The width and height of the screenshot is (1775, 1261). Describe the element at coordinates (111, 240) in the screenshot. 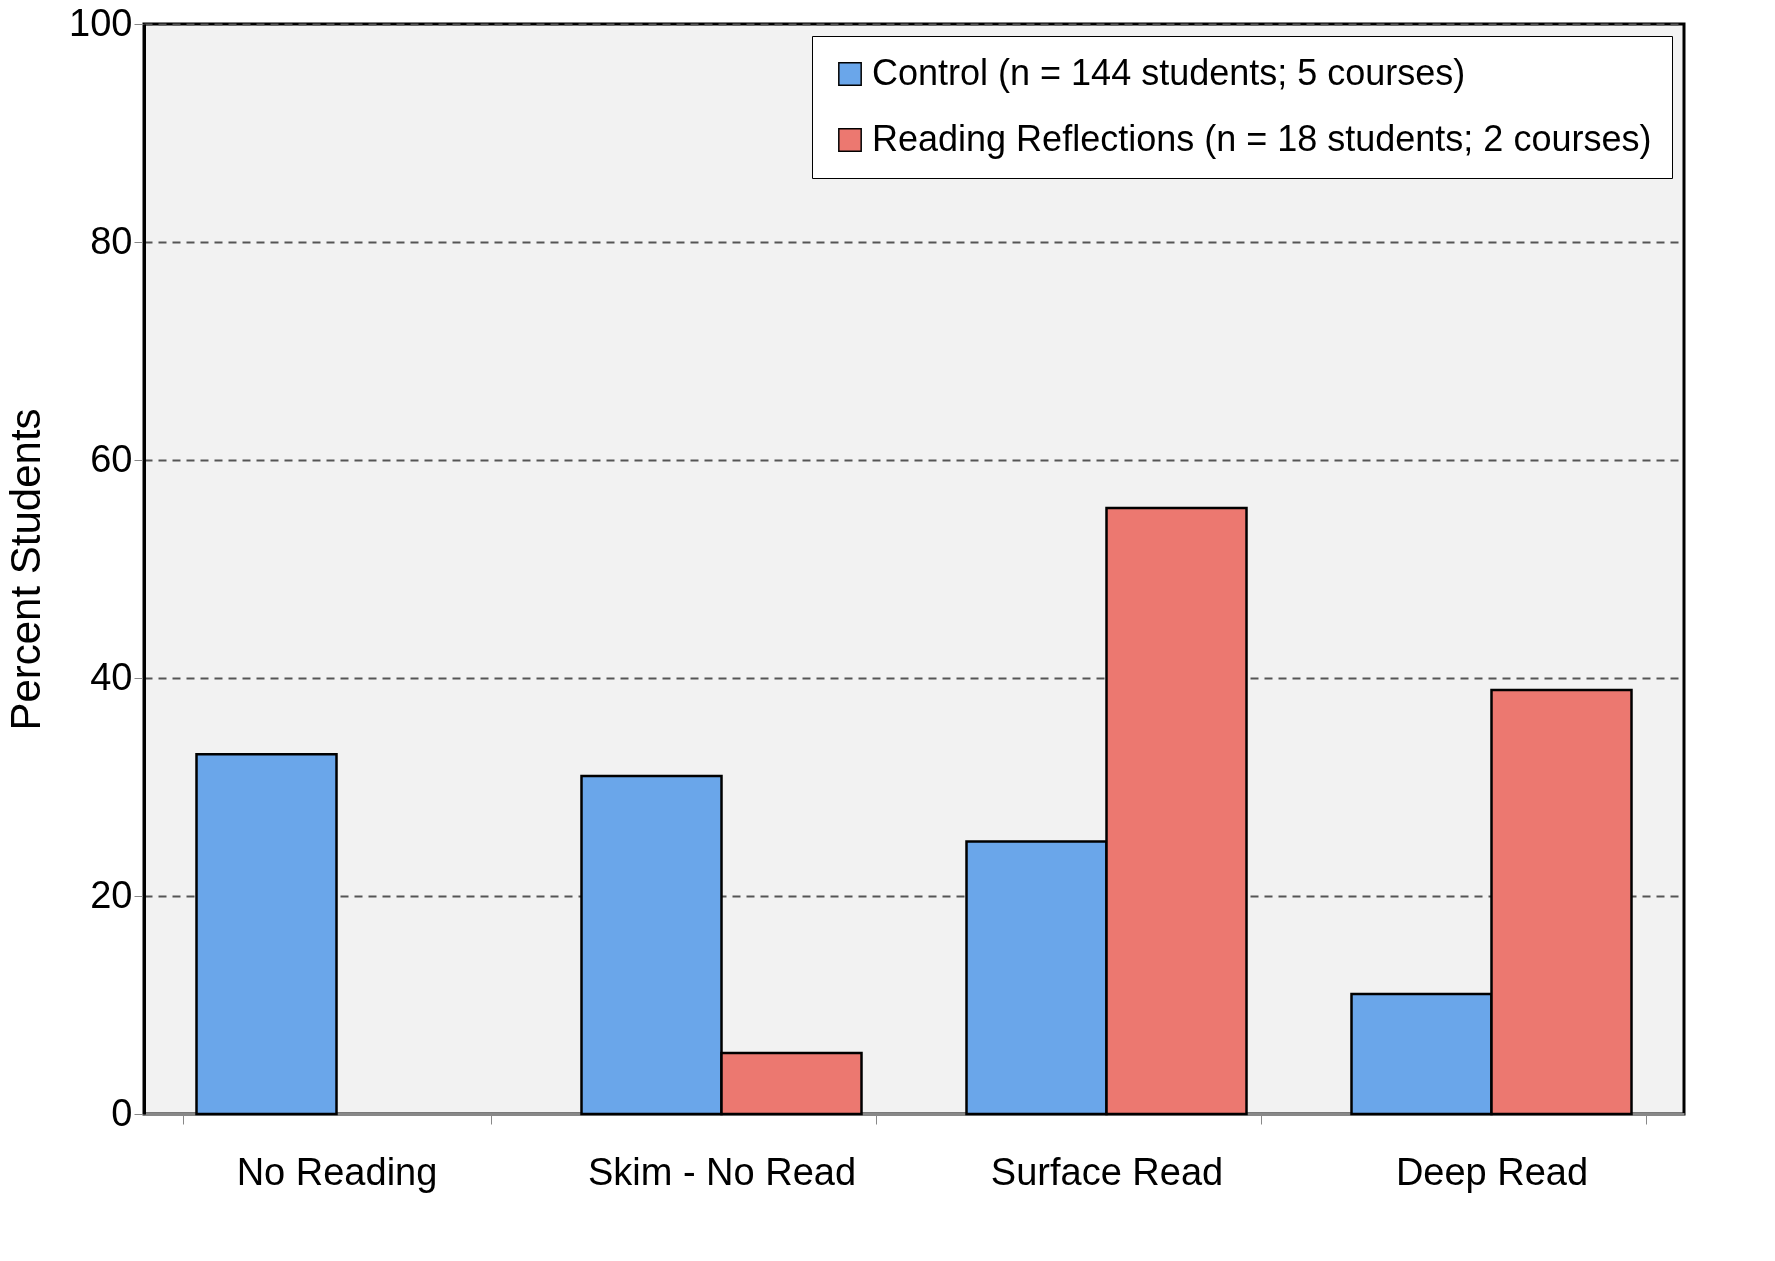

I see `y-tick-label: 80` at that location.